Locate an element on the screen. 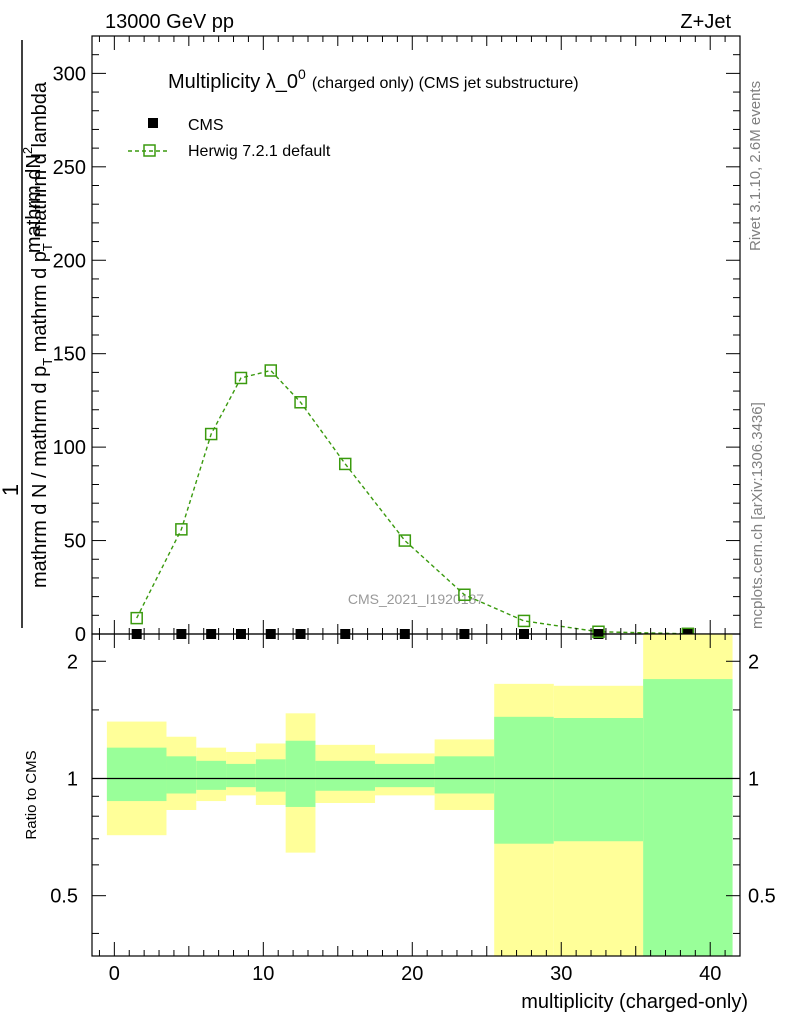  legend-cms-label: CMS is located at coordinates (206, 125).